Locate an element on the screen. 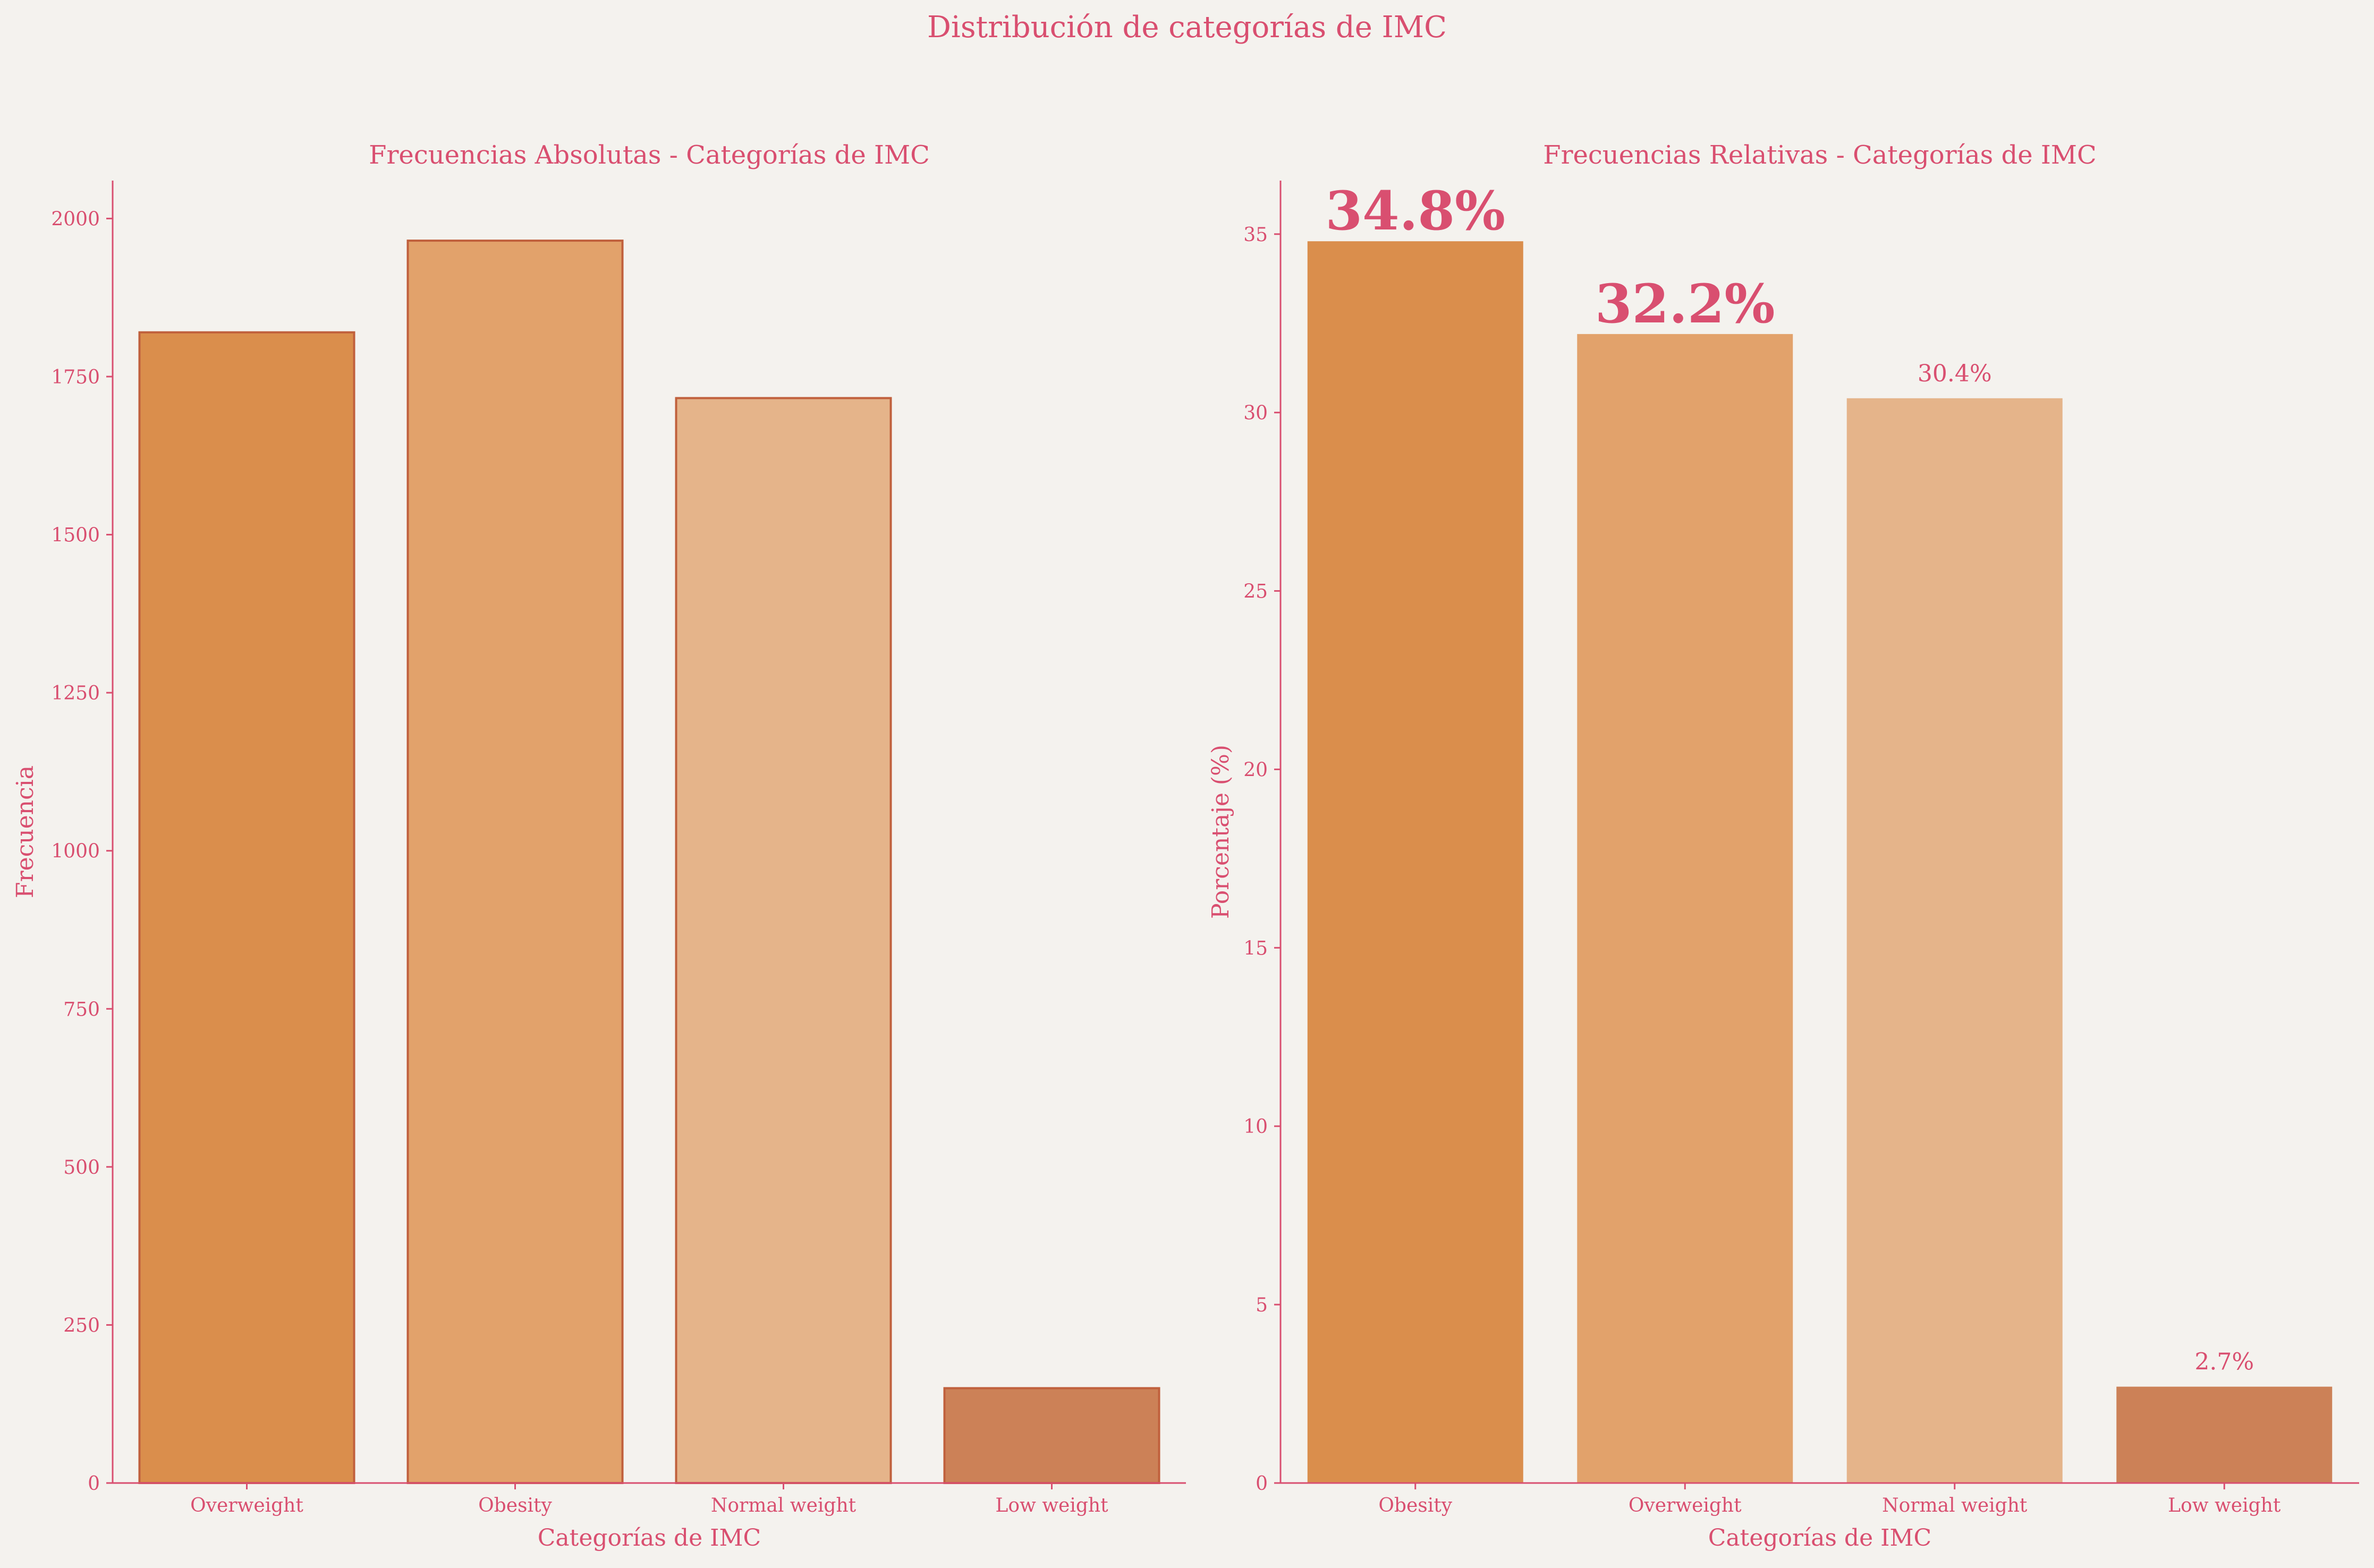 This screenshot has height=1568, width=2374. panel-0-ytick-label-7: 1750 is located at coordinates (75, 377).